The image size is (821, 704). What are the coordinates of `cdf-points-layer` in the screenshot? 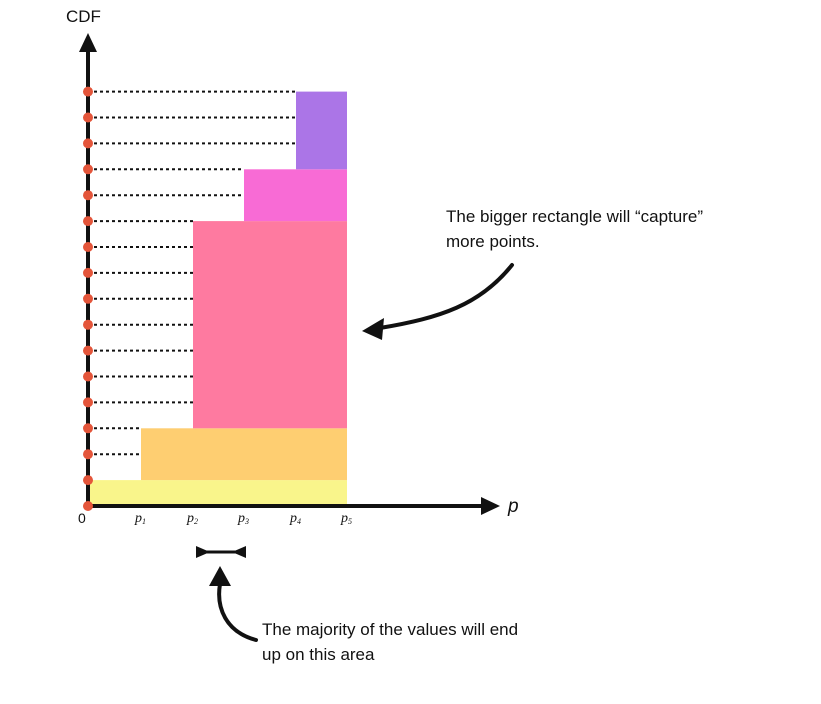 It's located at (88, 298).